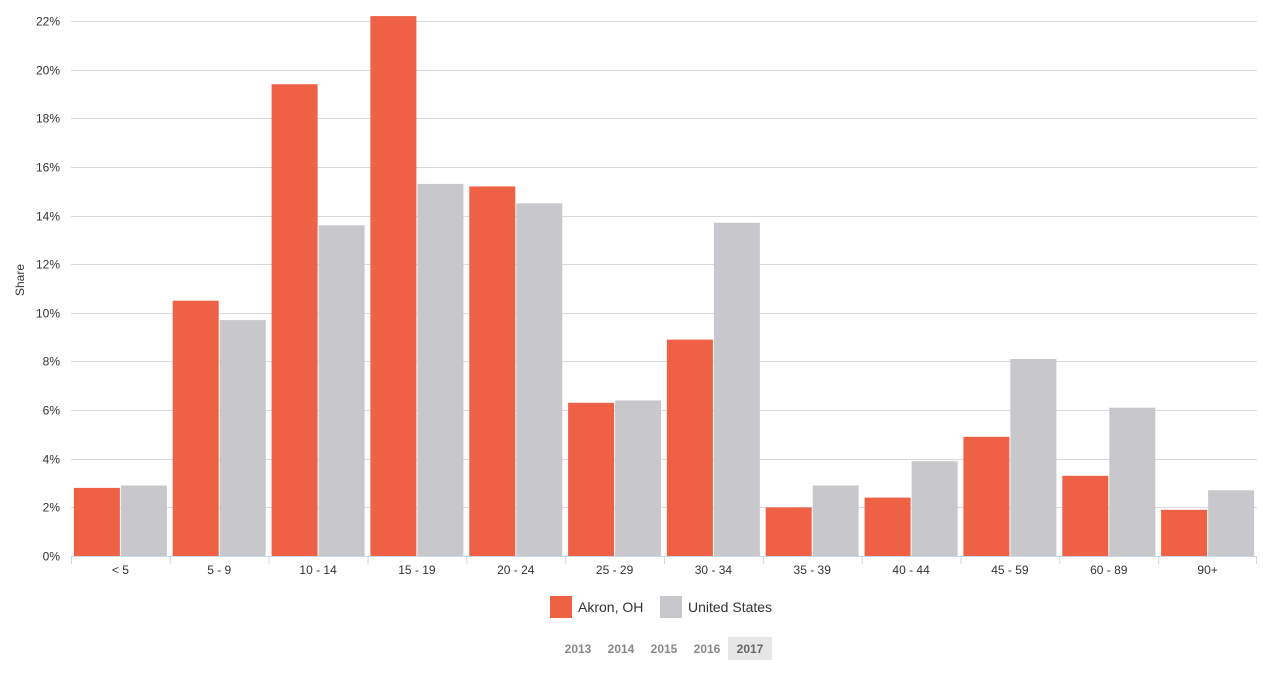  What do you see at coordinates (48, 119) in the screenshot?
I see `y-tick-label: 18%` at bounding box center [48, 119].